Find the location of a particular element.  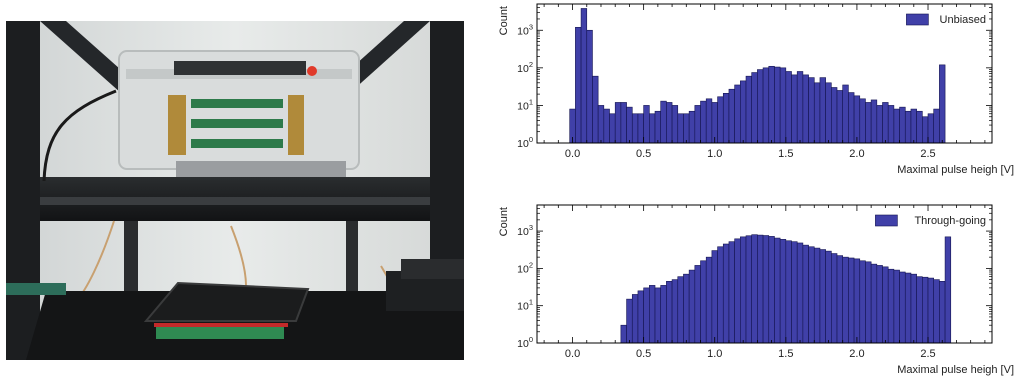

x-tick-label: 2.0 is located at coordinates (856, 354).